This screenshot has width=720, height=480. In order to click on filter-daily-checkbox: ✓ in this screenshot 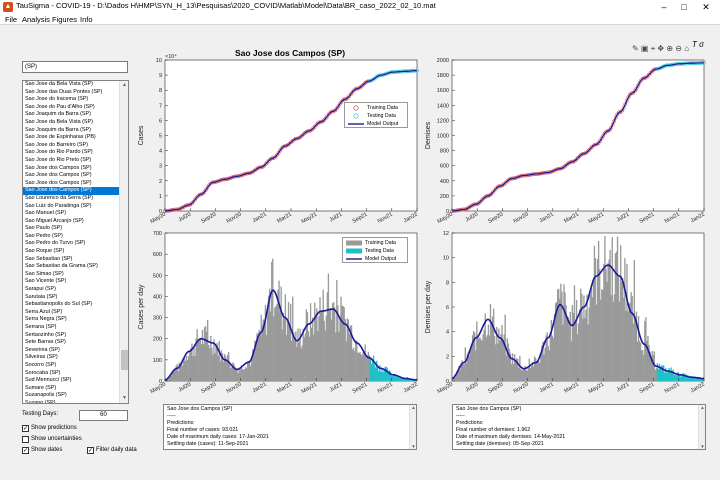, I will do `click(90, 450)`.